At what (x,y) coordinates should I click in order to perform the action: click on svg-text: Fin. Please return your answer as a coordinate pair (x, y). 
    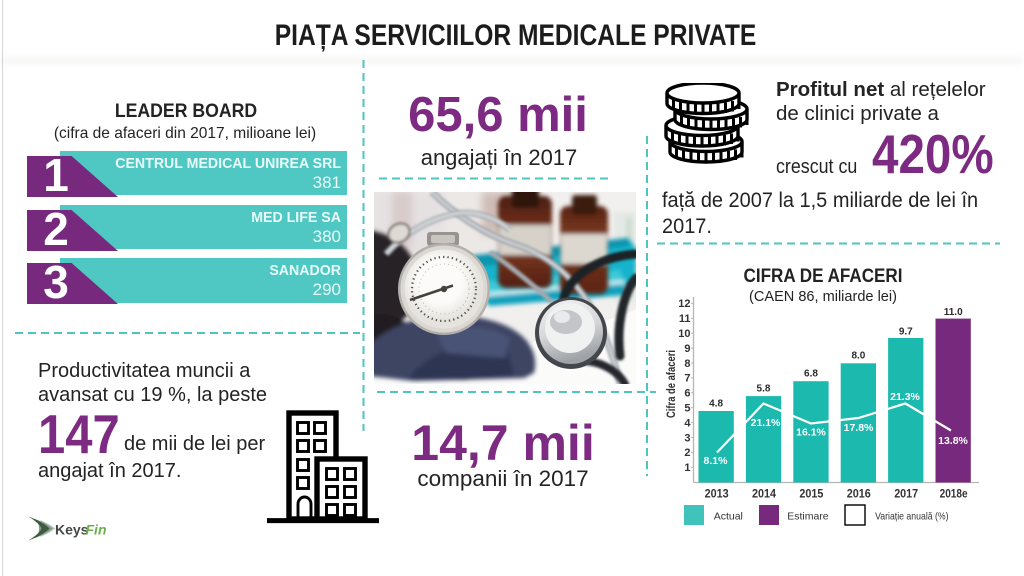
    Looking at the image, I should click on (96, 530).